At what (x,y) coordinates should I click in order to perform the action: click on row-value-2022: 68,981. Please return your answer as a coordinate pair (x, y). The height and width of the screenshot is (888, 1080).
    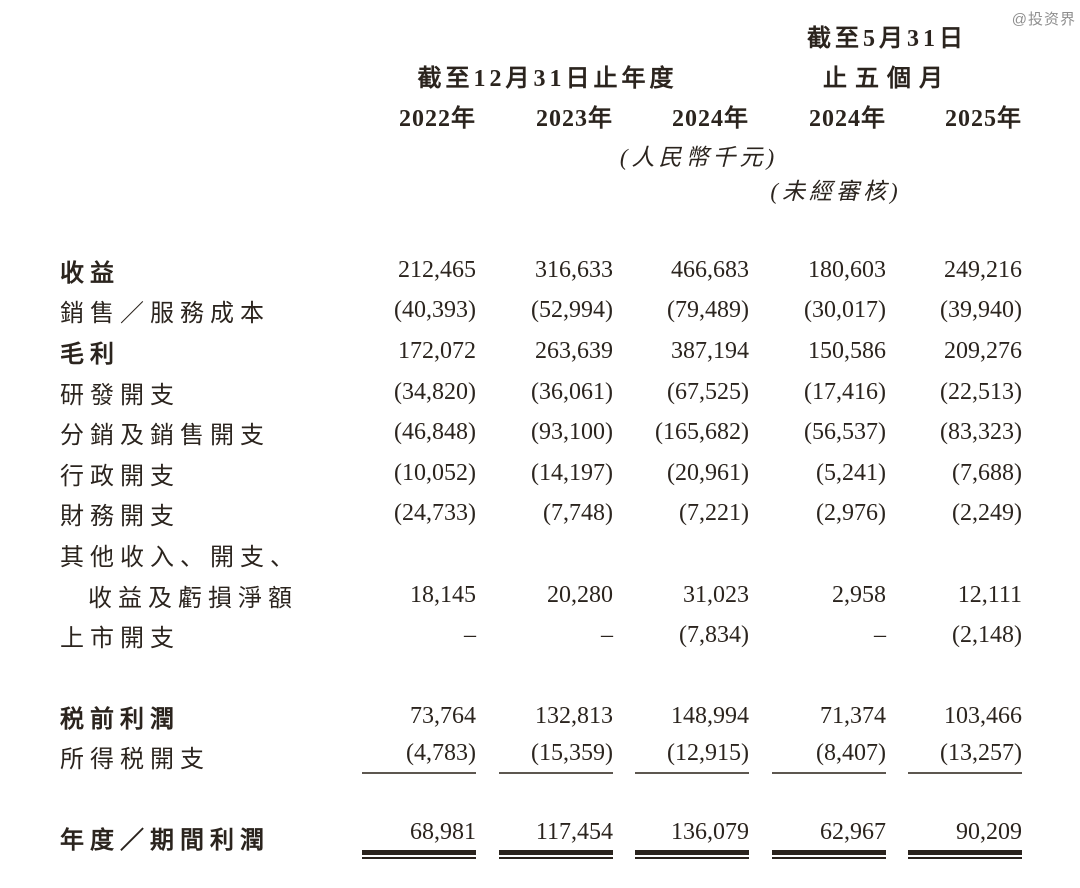
    Looking at the image, I should click on (408, 839).